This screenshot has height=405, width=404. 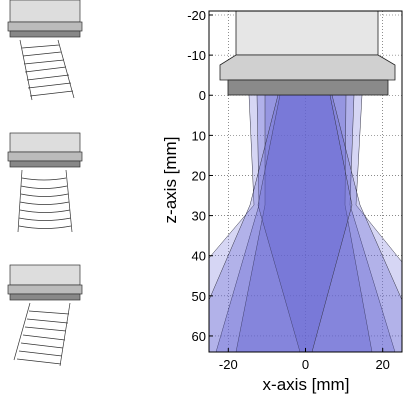 I want to click on y-tick-label: -20, so click(x=196, y=15).